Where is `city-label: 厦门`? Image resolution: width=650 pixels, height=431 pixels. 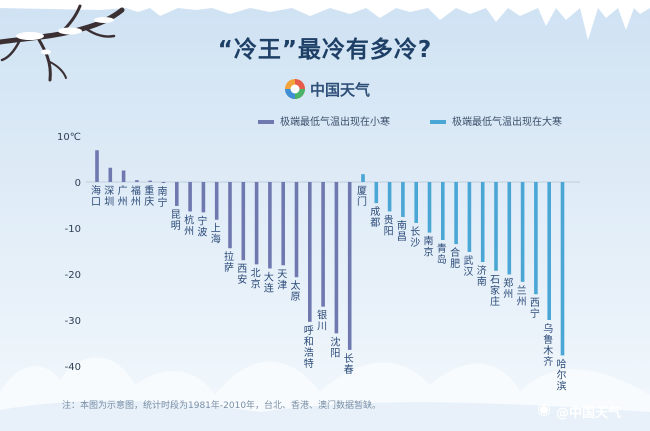 city-label: 厦门 is located at coordinates (362, 196).